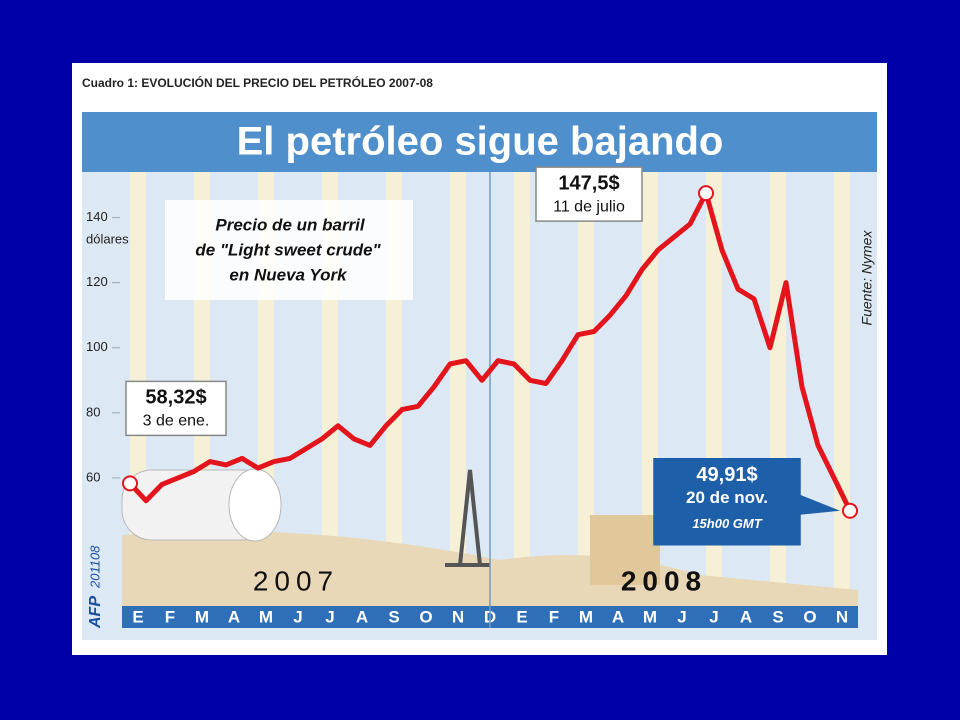  What do you see at coordinates (589, 206) in the screenshot?
I see `value-note: 11 de julio` at bounding box center [589, 206].